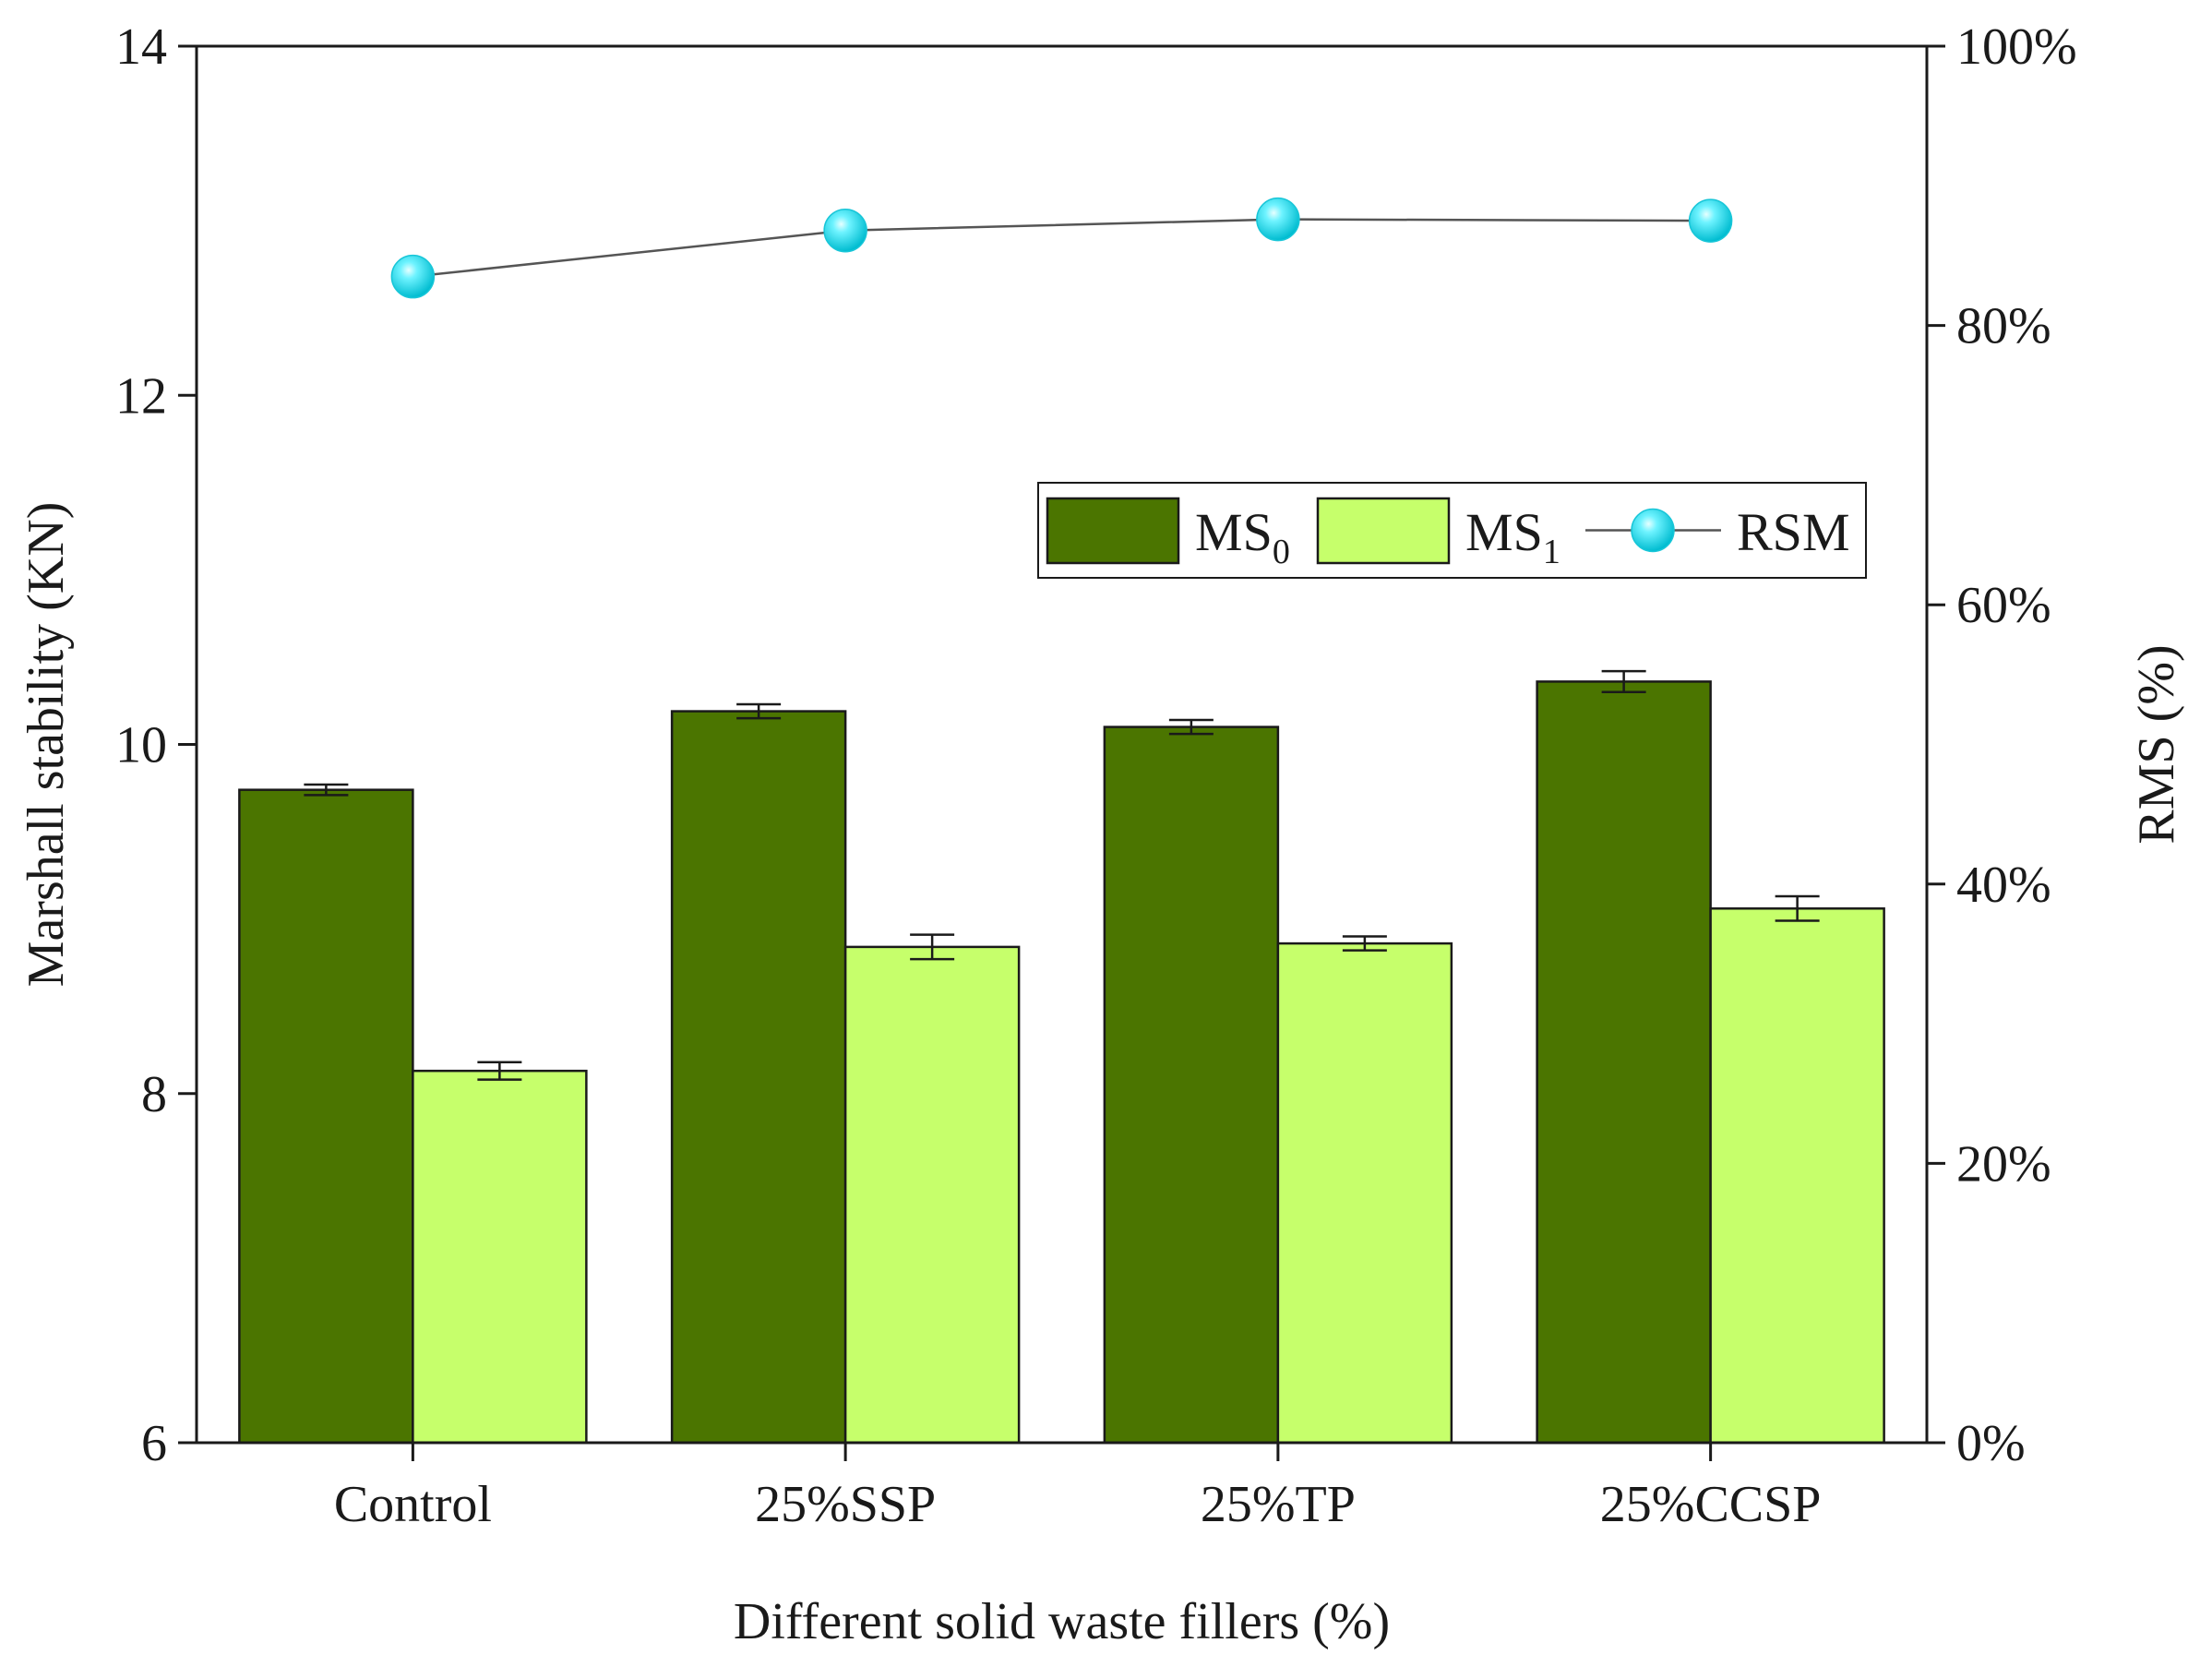 Image resolution: width=2212 pixels, height=1667 pixels. I want to click on legend-label-ms0-main: MS, so click(1234, 532).